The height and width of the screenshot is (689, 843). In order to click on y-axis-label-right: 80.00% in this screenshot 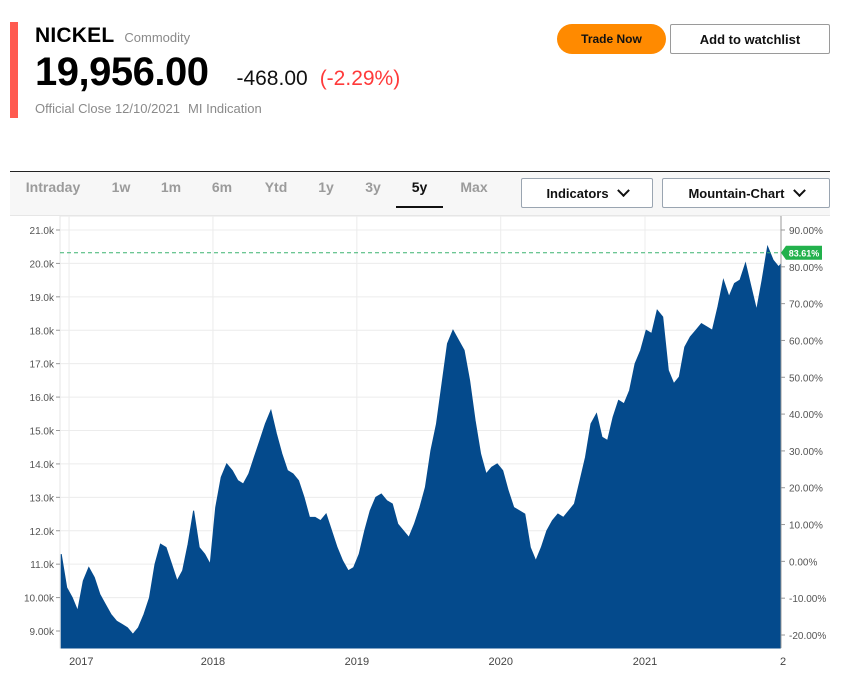, I will do `click(806, 268)`.